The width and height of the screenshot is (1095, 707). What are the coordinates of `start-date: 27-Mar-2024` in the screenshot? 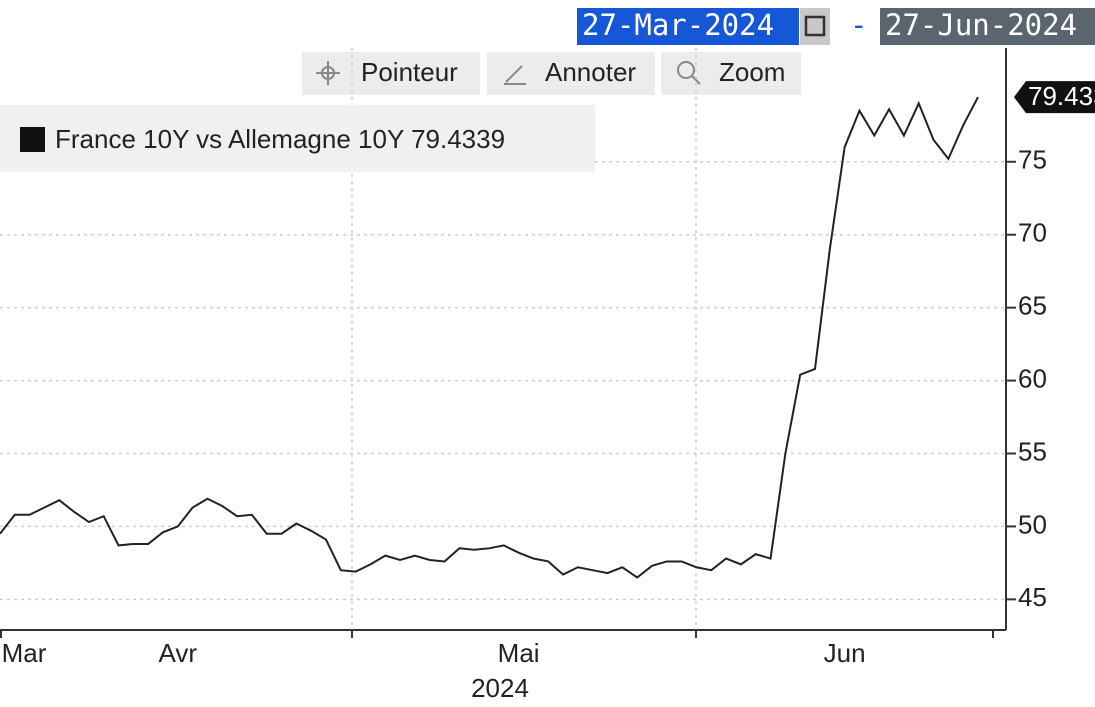 It's located at (678, 25).